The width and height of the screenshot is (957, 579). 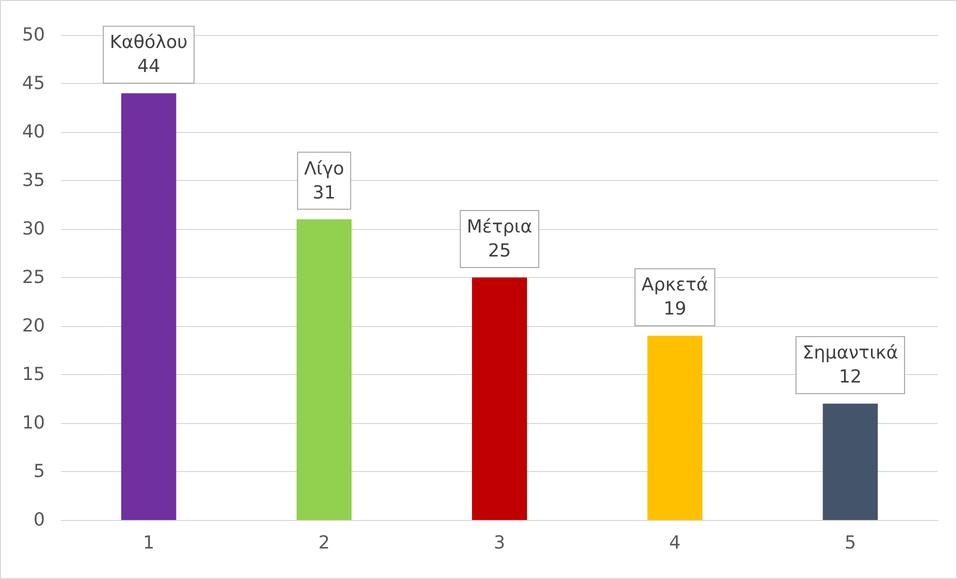 I want to click on y-tick-label: 45, so click(x=33, y=83).